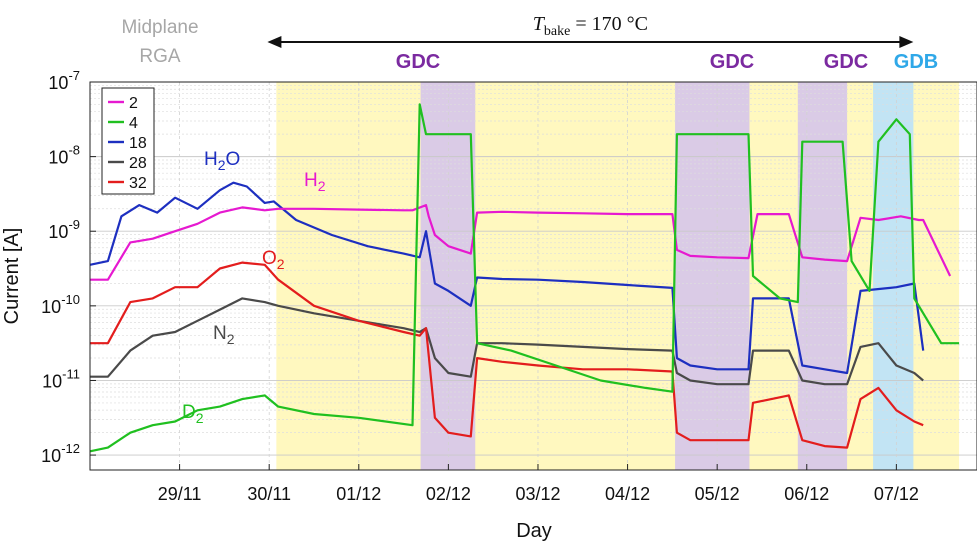  I want to click on x-tick-label: 02/12, so click(448, 494).